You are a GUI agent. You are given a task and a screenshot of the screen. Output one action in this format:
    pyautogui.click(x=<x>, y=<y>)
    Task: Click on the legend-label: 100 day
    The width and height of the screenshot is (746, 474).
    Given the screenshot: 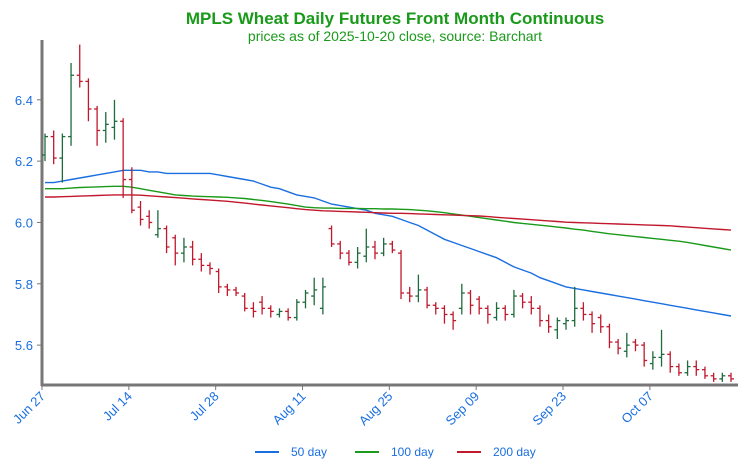 What is the action you would take?
    pyautogui.click(x=412, y=452)
    